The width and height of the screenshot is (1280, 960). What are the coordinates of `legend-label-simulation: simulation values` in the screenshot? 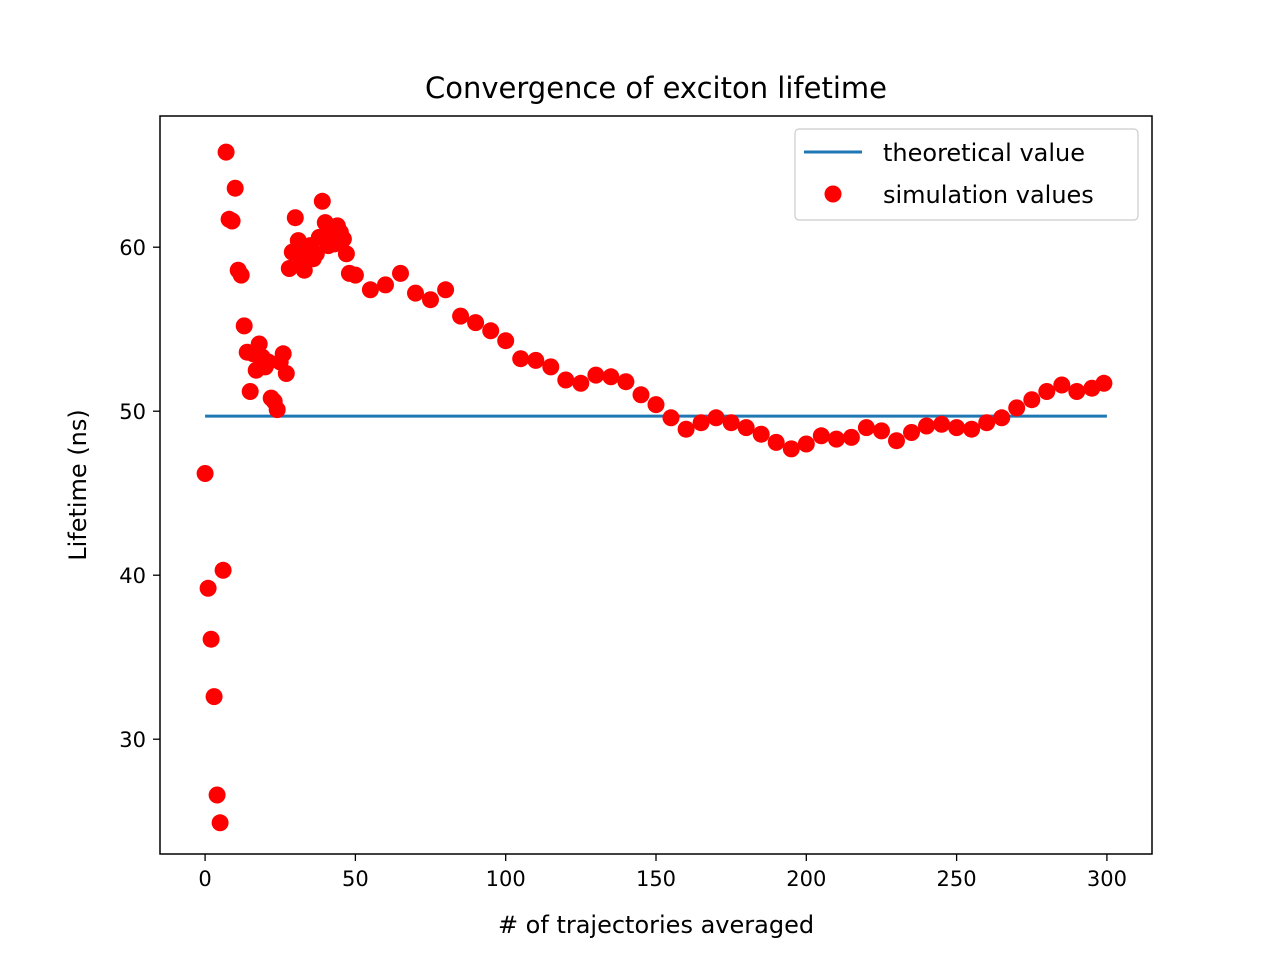 It's located at (988, 195).